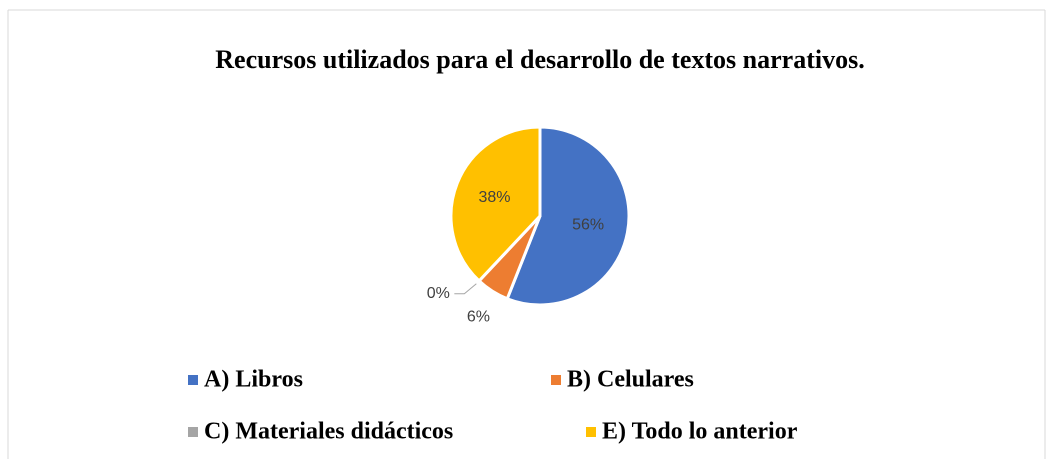 The width and height of the screenshot is (1052, 459). What do you see at coordinates (438, 293) in the screenshot?
I see `data-label: 0%` at bounding box center [438, 293].